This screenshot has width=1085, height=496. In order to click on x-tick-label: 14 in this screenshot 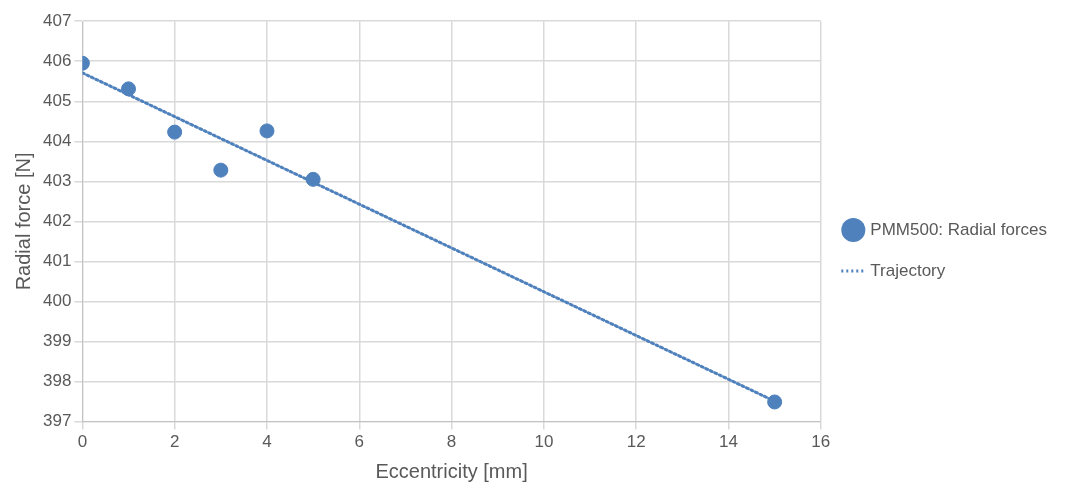, I will do `click(728, 442)`.